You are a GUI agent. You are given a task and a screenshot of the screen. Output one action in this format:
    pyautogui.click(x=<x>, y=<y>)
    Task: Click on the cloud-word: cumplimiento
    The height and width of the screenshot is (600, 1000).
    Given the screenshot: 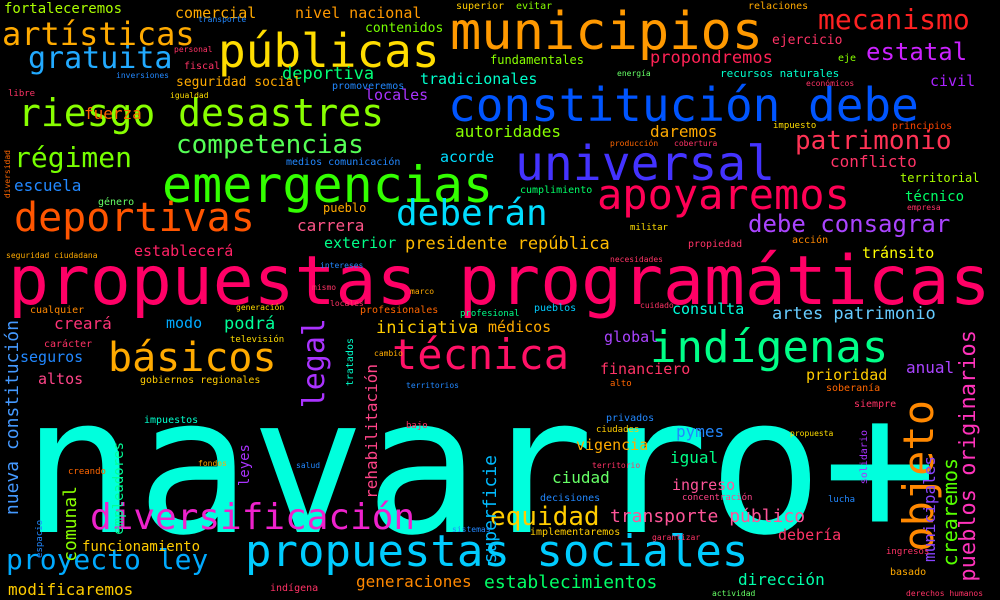 What is the action you would take?
    pyautogui.click(x=556, y=190)
    